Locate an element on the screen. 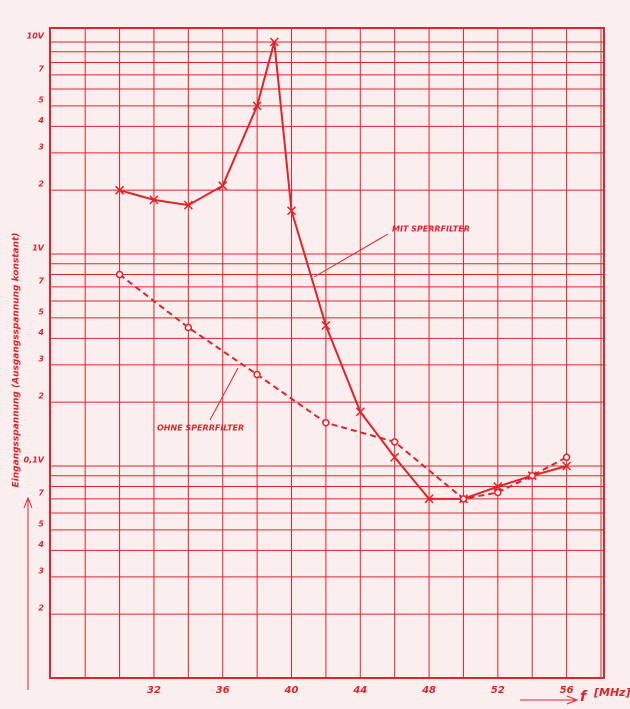  x-unit: [MHz] is located at coordinates (611, 692).